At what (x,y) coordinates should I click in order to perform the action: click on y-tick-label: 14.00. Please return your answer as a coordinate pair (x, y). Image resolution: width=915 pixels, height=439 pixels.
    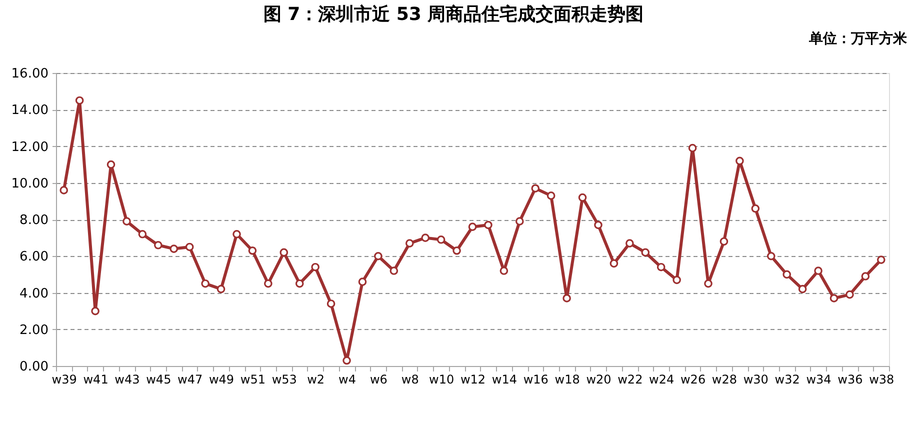
    Looking at the image, I should click on (29, 110).